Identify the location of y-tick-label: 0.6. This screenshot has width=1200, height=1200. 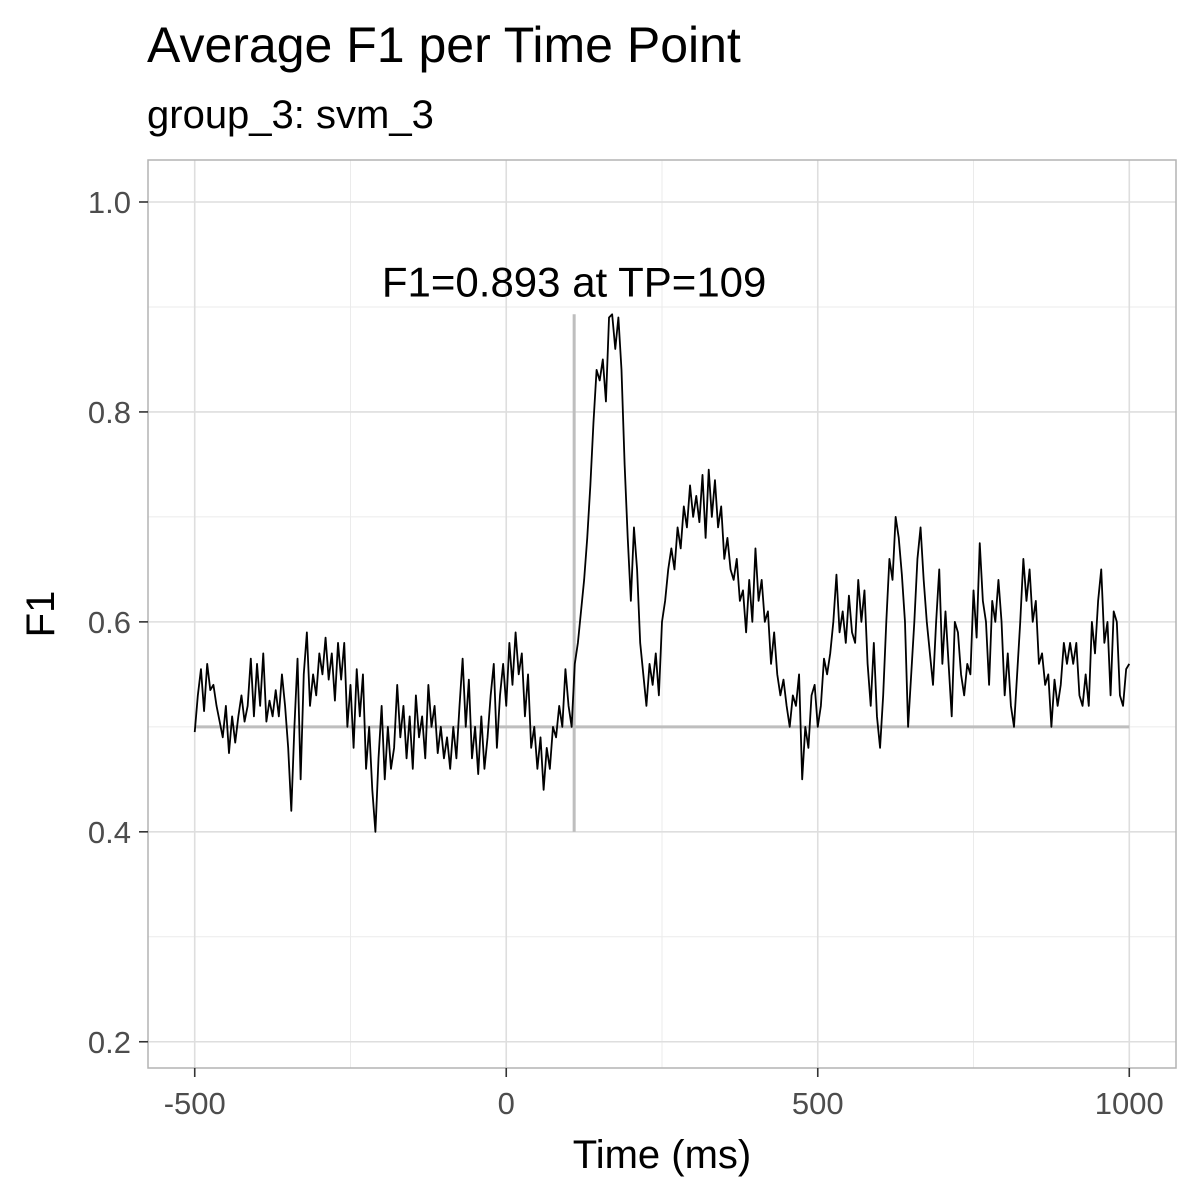
(109, 622).